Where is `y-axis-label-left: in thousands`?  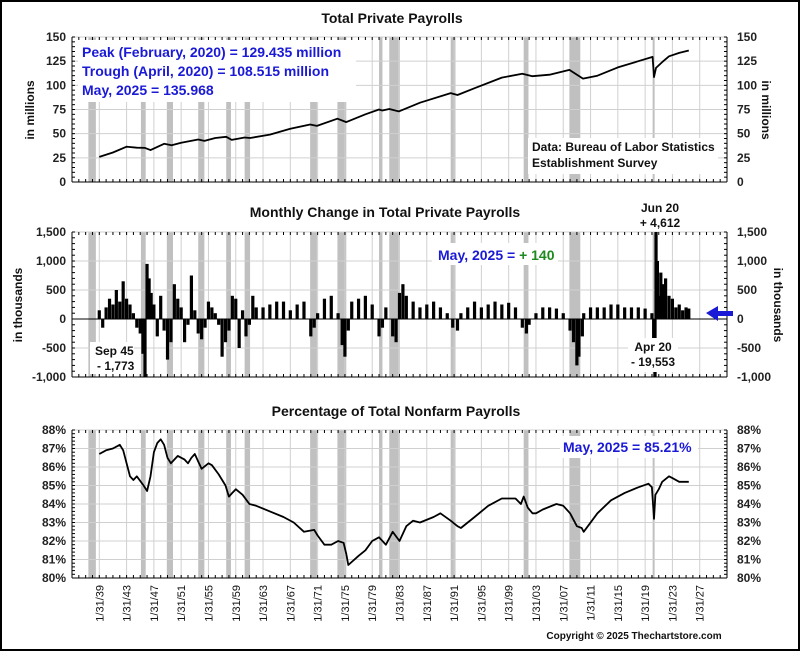 y-axis-label-left: in thousands is located at coordinates (18, 304).